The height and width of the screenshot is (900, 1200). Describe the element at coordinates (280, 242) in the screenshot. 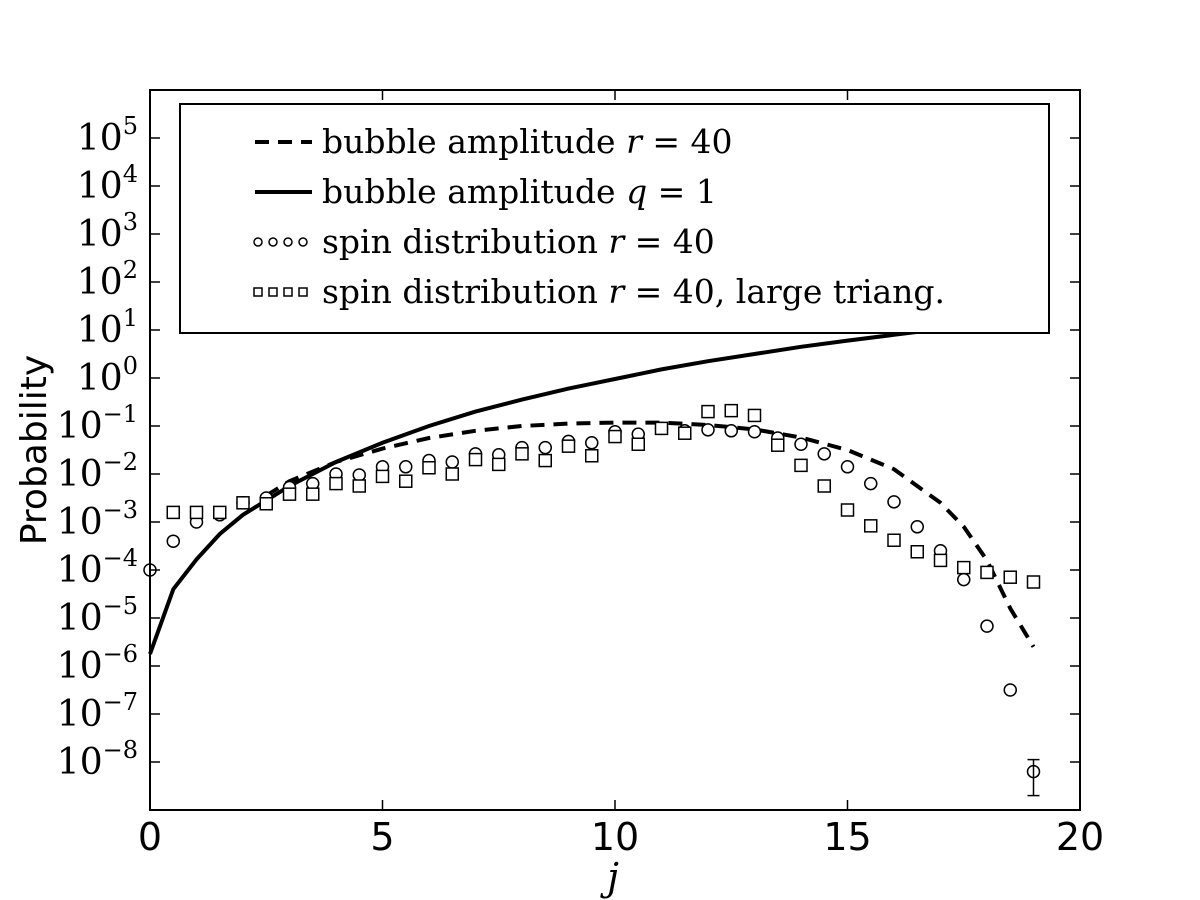

I see `legend-circle-markers-icon` at that location.